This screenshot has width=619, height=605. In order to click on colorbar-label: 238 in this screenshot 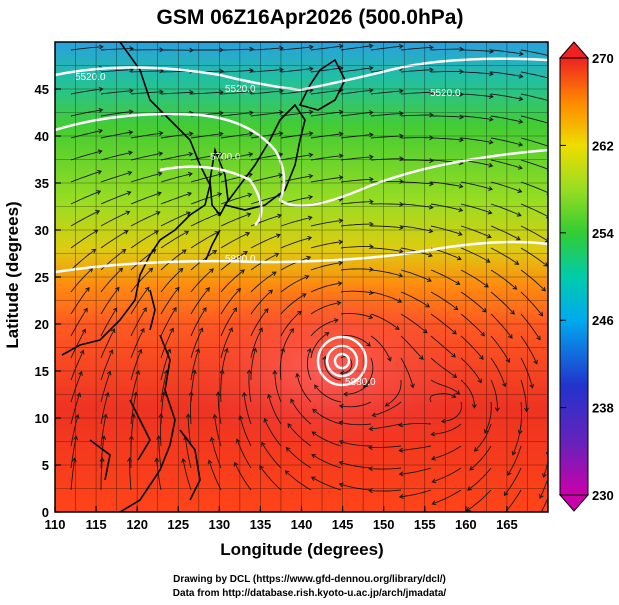, I will do `click(603, 408)`.